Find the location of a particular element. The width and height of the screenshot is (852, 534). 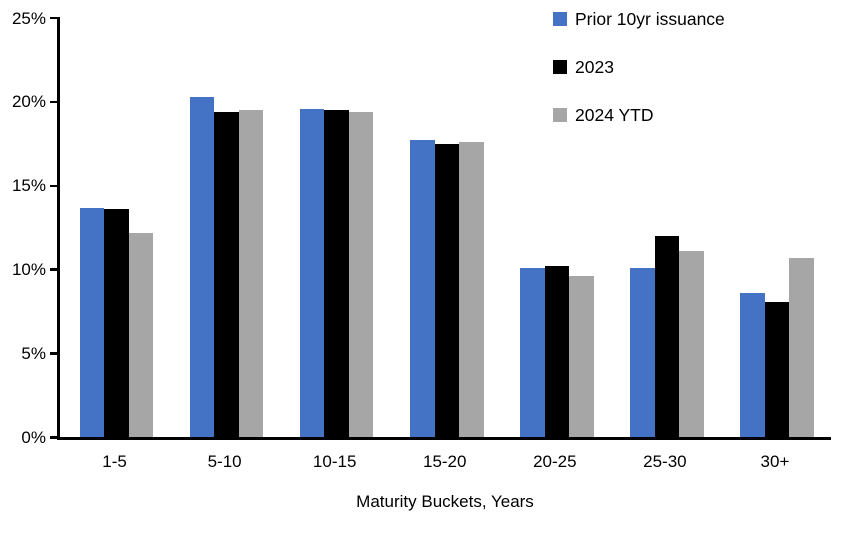

x-axis-title: Maturity Buckets, Years is located at coordinates (445, 501).